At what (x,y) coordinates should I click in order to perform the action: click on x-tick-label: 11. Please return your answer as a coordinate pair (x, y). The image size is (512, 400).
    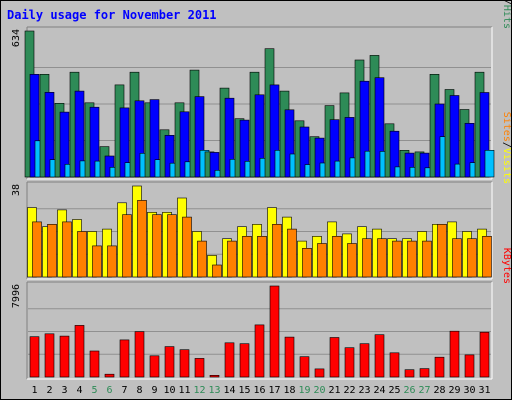
    Looking at the image, I should click on (184, 390).